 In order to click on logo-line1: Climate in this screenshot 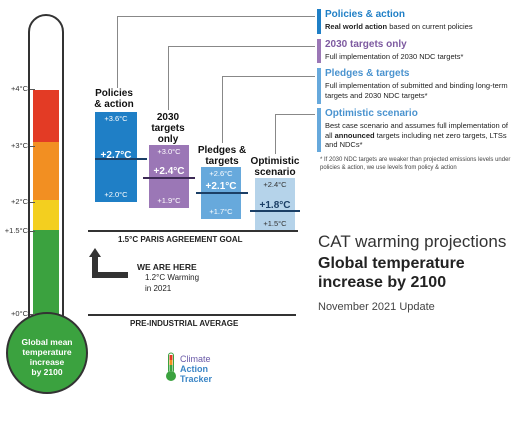, I will do `click(195, 359)`.